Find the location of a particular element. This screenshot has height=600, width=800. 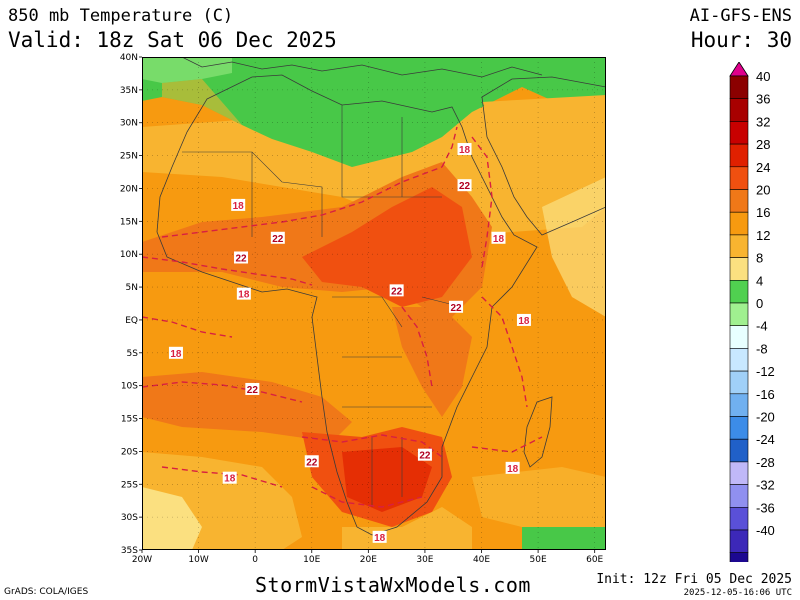

colorbar-boxes is located at coordinates (739, 326).